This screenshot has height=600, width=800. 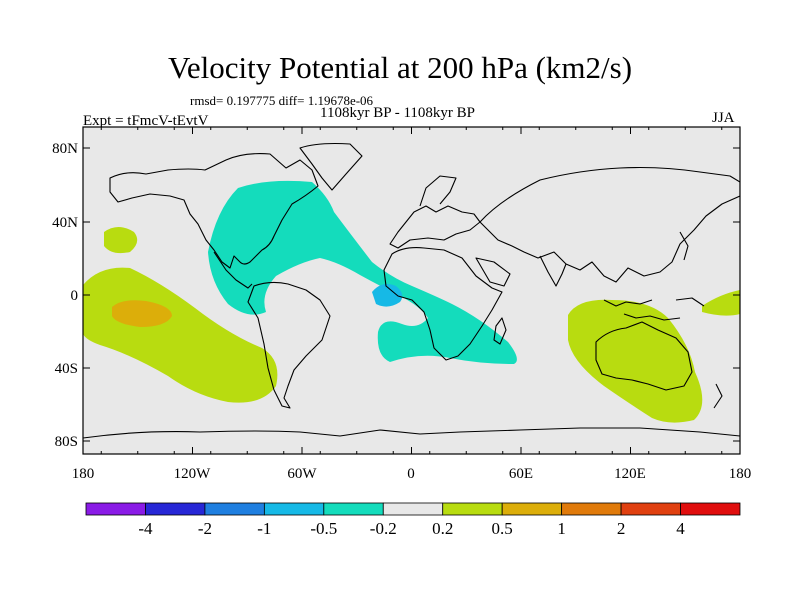 I want to click on stats-label: rmsd= 0.197775 diff= 1.19678e-06, so click(x=282, y=100).